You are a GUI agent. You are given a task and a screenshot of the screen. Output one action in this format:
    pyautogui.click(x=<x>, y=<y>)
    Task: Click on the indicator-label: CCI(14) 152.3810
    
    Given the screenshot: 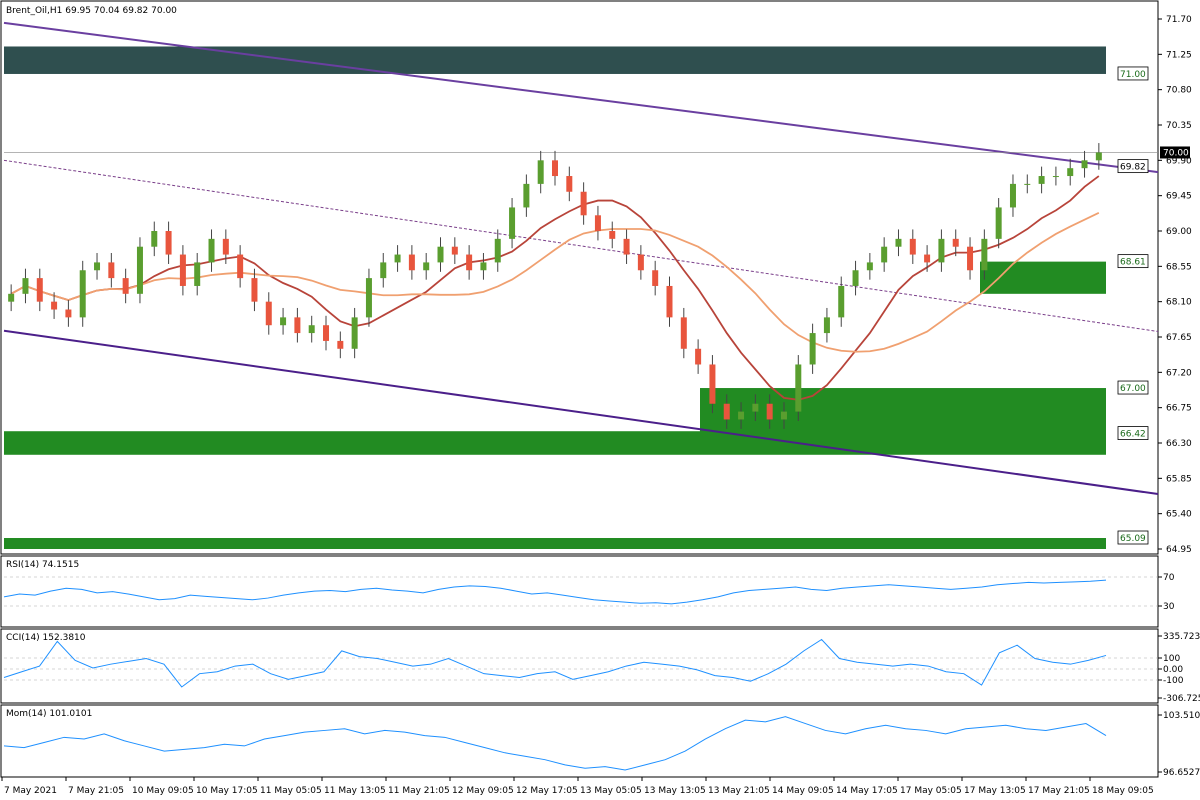 What is the action you would take?
    pyautogui.click(x=46, y=638)
    